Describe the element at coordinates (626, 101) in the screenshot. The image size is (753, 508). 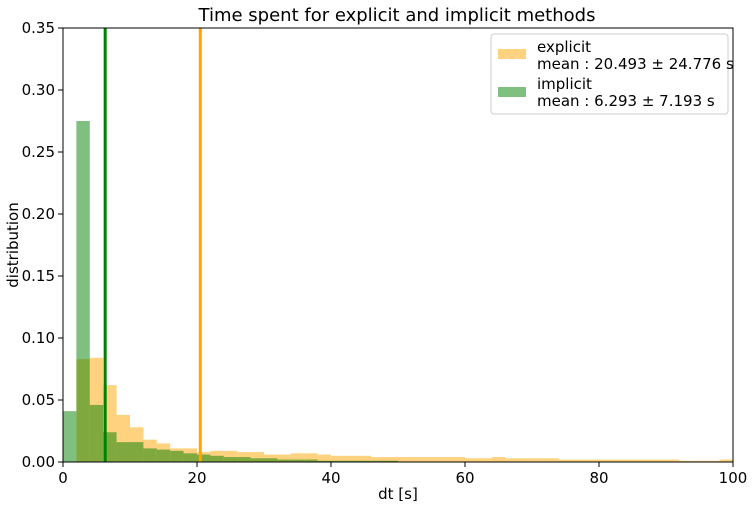
I see `legend-detail-implicit: mean : 6.293 ± 7.193 s` at that location.